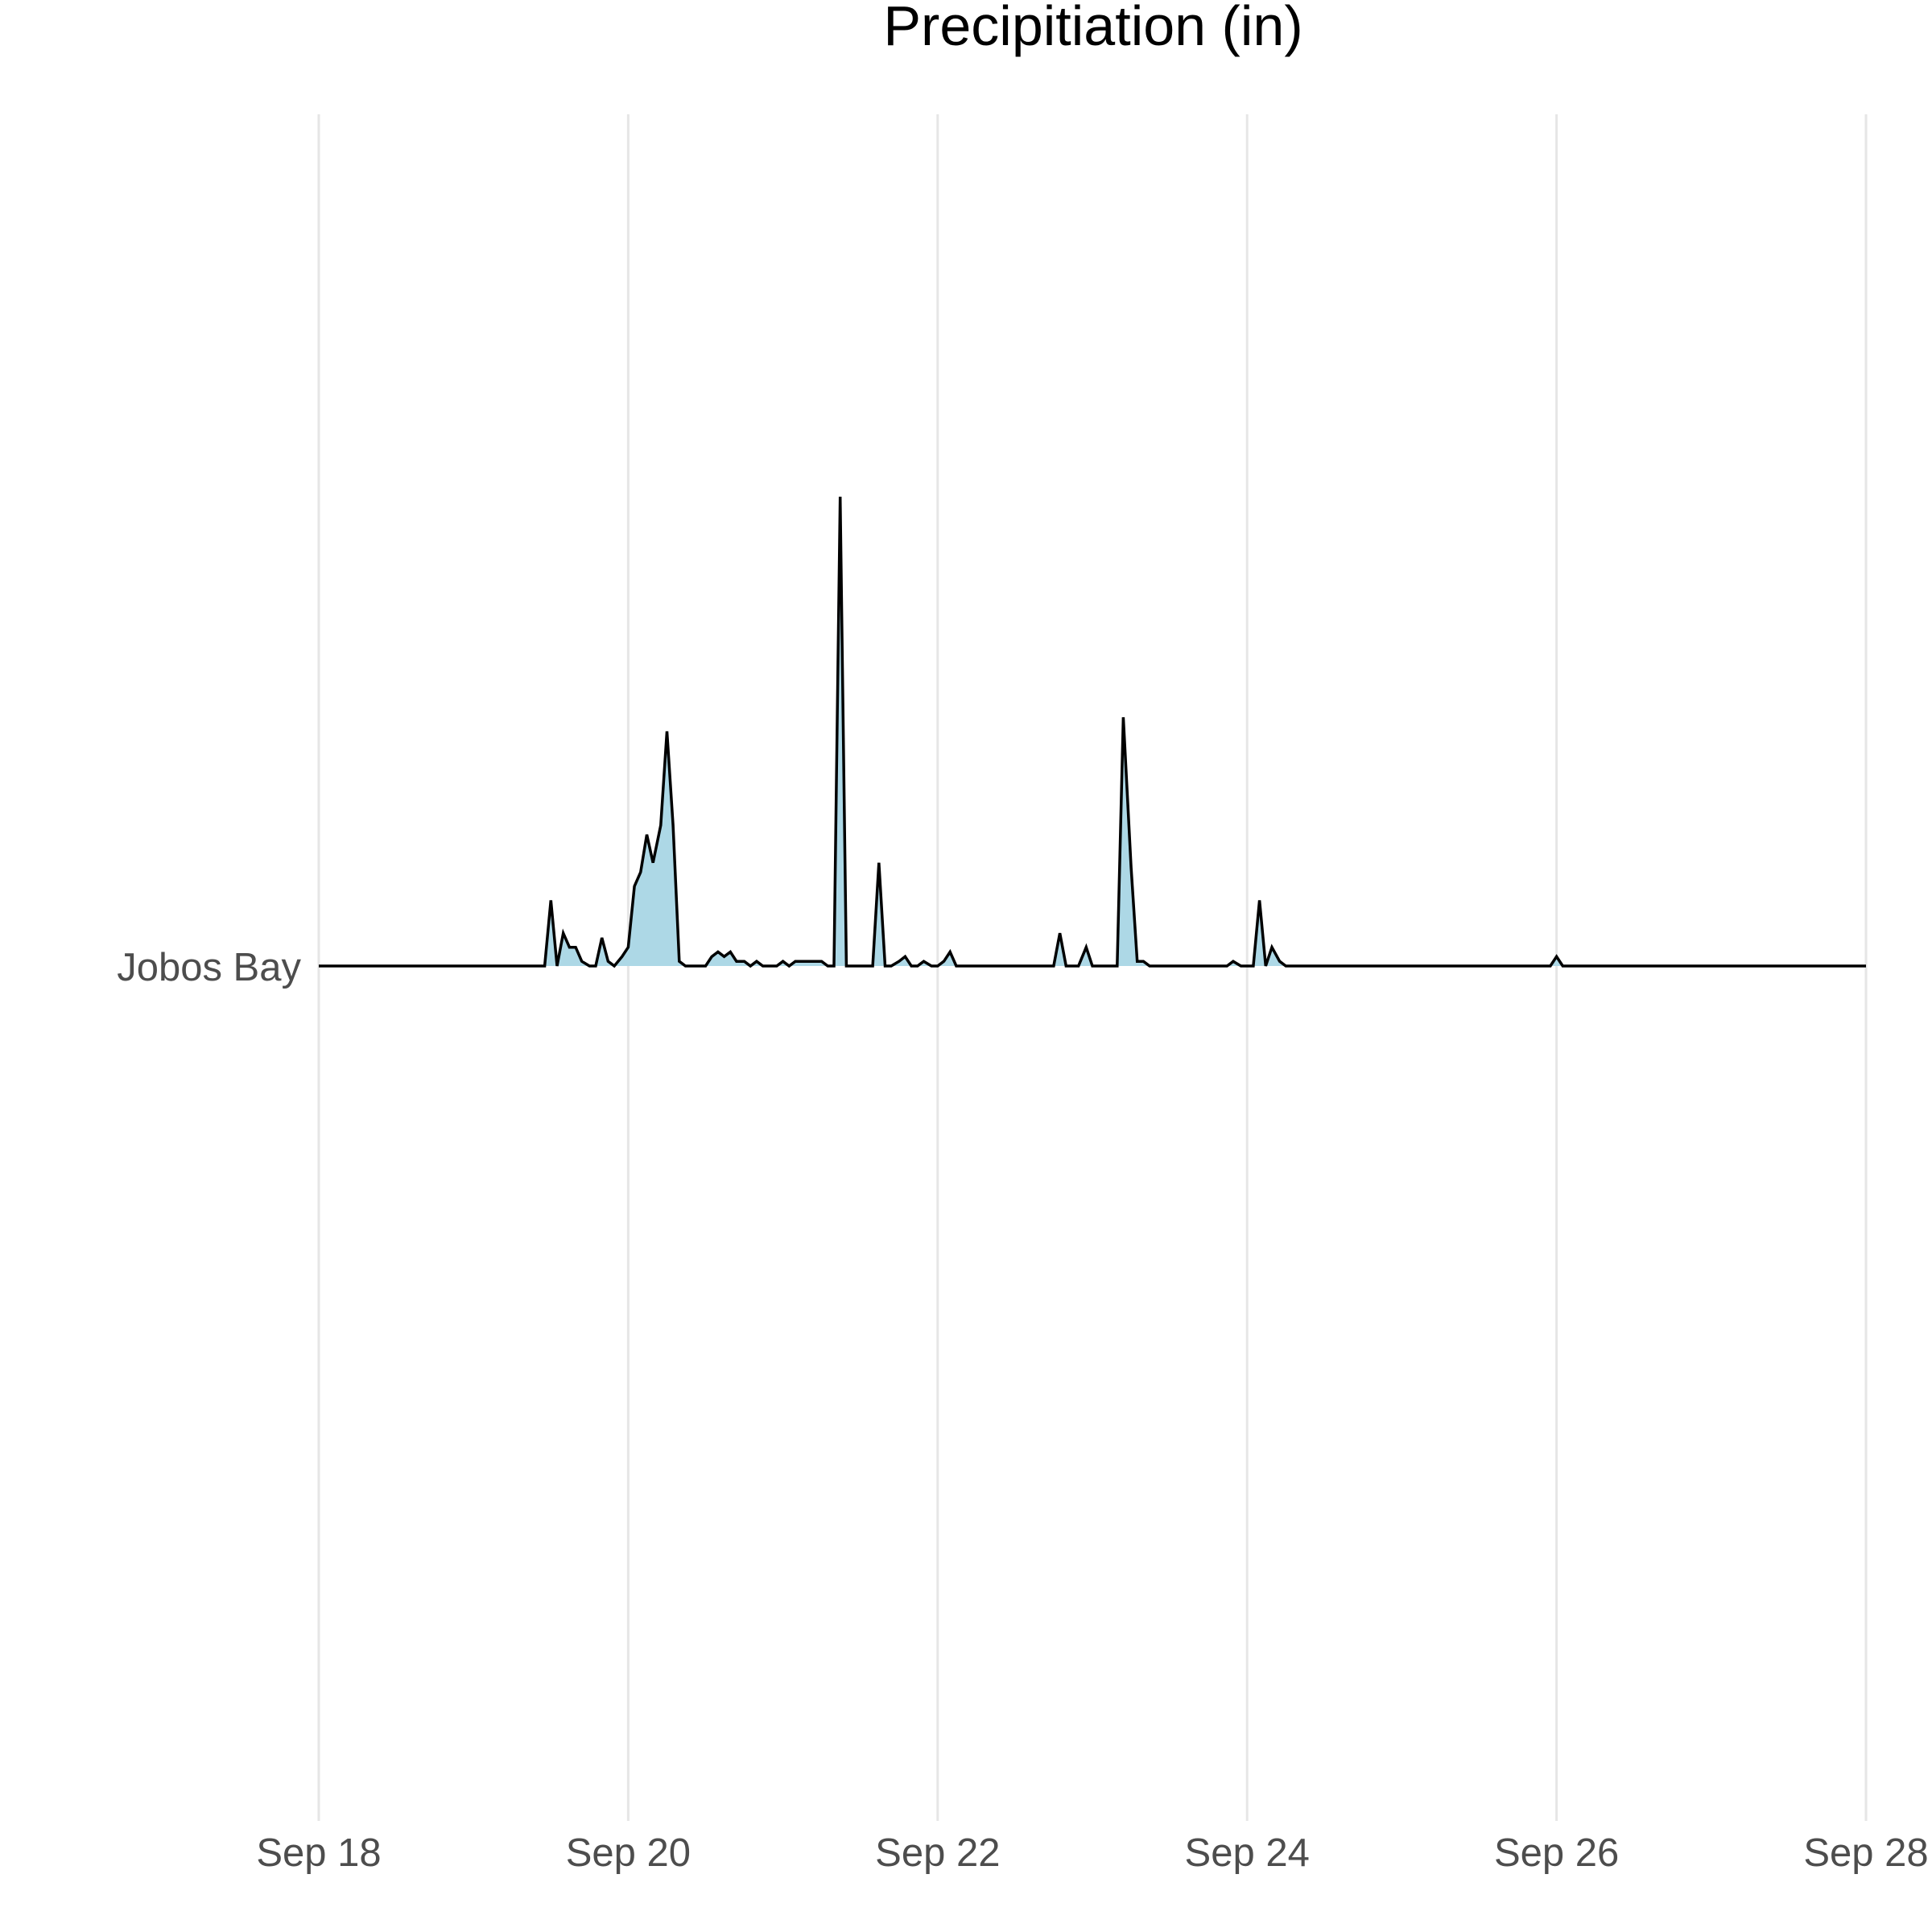  What do you see at coordinates (1865, 1853) in the screenshot?
I see `x-tick-label: Sep 28` at bounding box center [1865, 1853].